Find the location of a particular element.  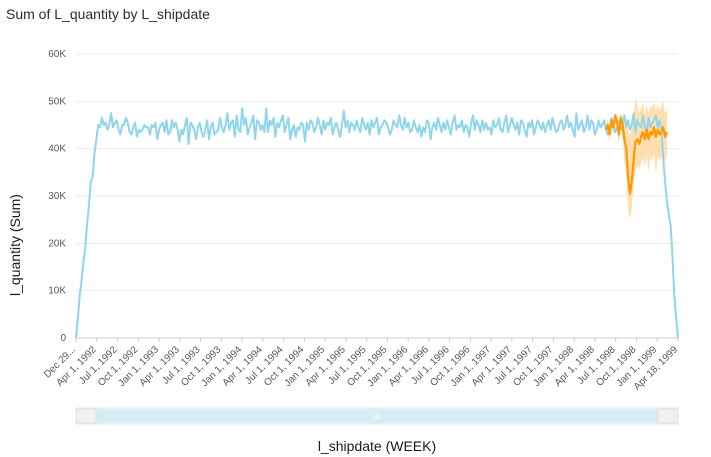

scrollbar-right-handle is located at coordinates (668, 416).